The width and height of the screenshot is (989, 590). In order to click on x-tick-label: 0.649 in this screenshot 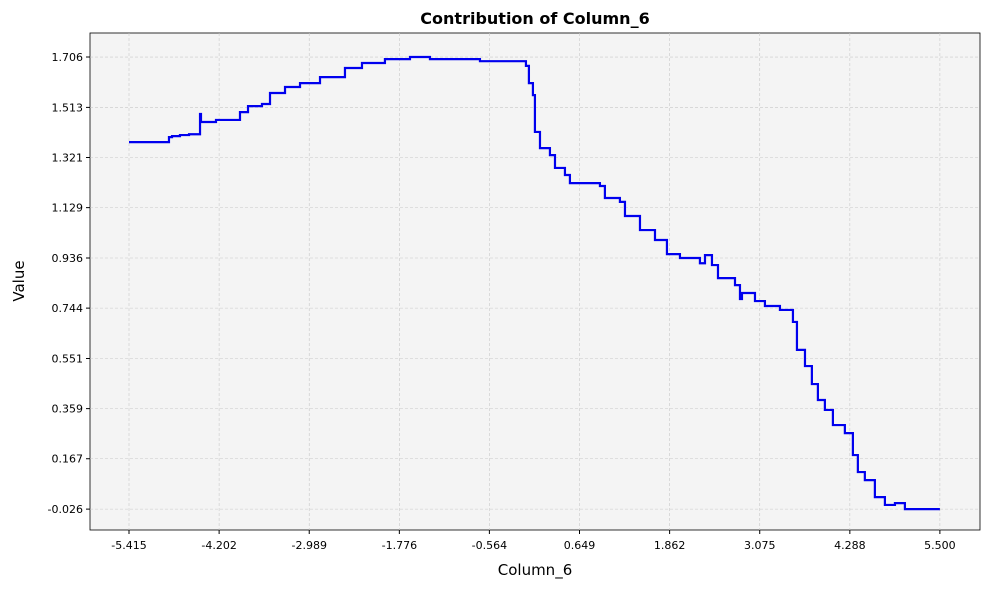, I will do `click(580, 545)`.